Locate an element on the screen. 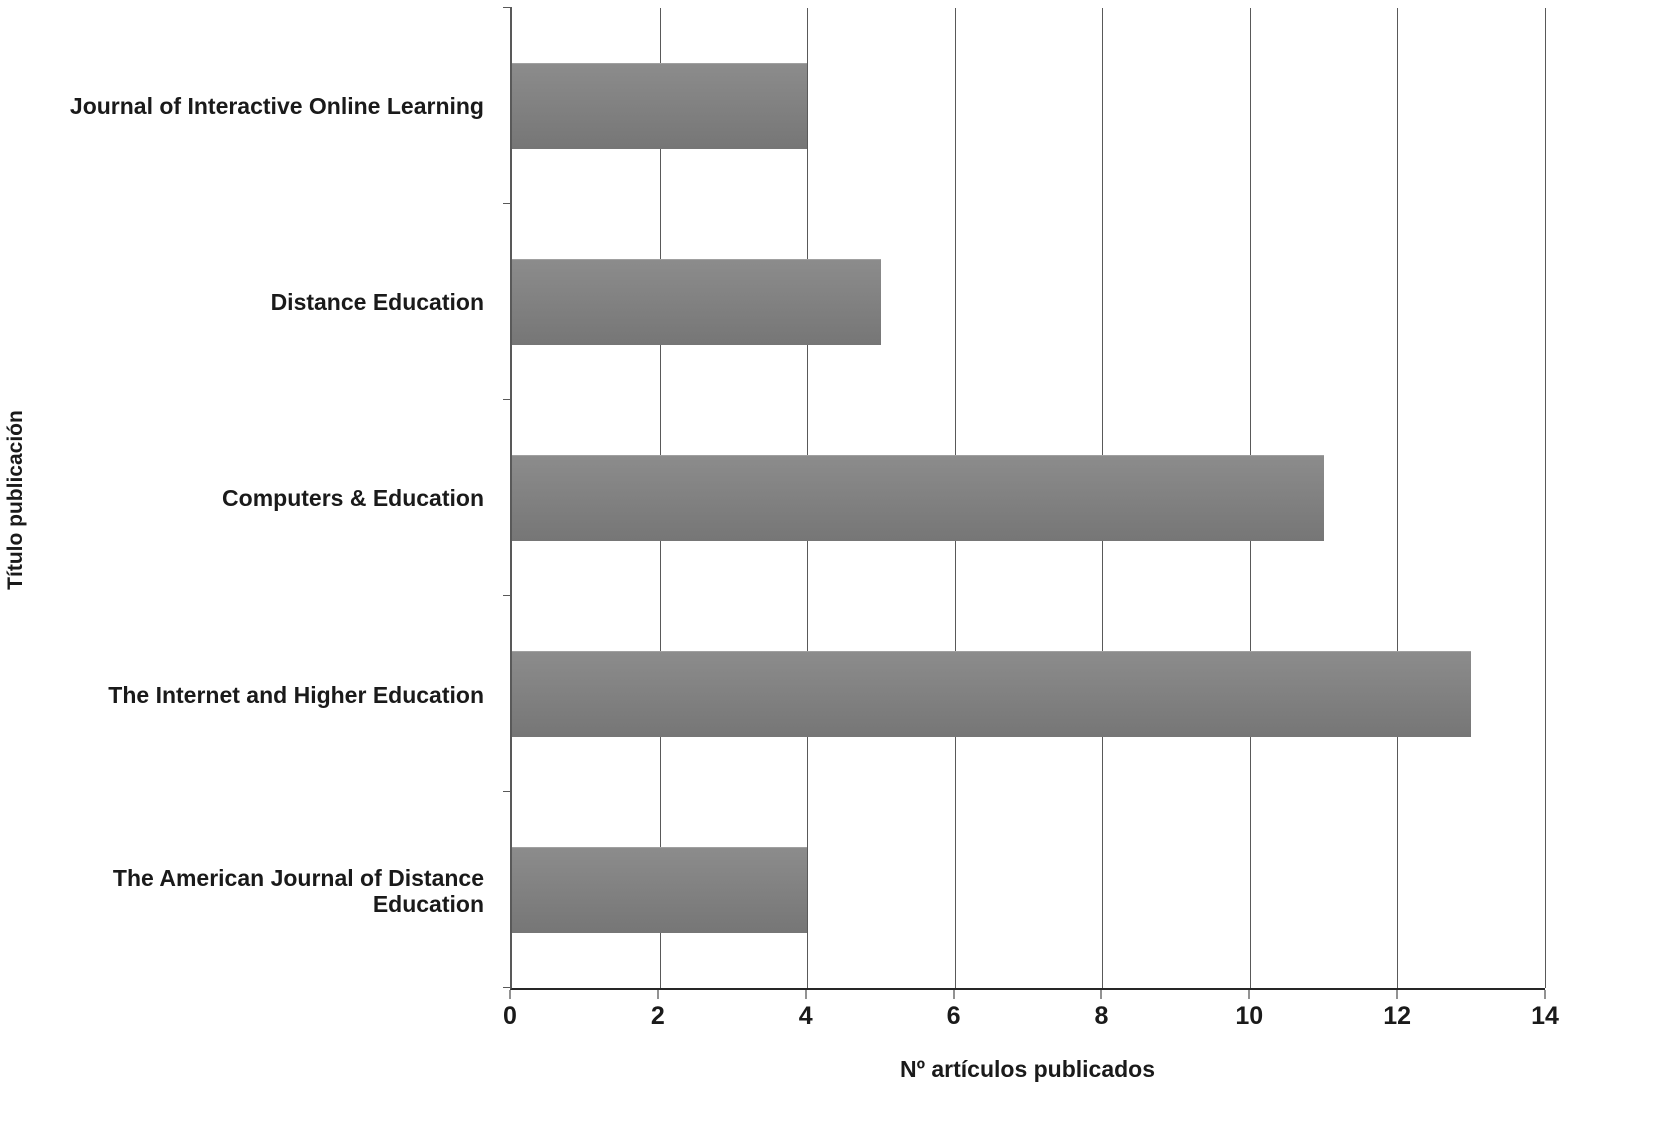 This screenshot has width=1654, height=1124. x-tick-label: 10 is located at coordinates (1249, 1016).